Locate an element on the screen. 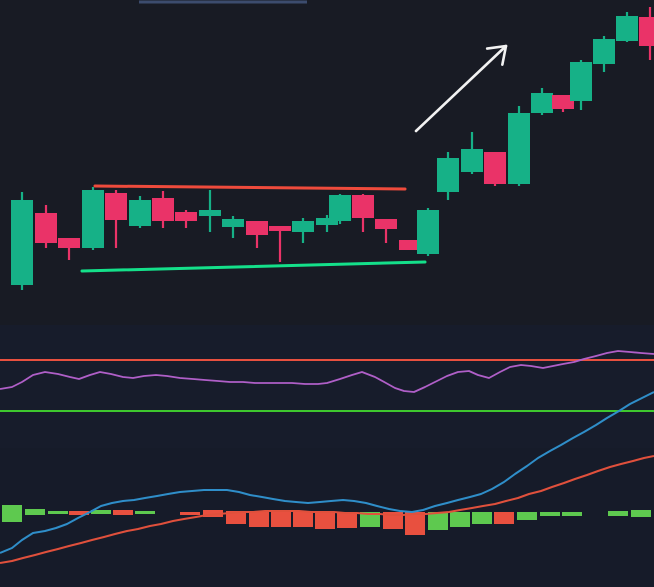 The image size is (654, 587). arrow-shaft is located at coordinates (461, 88).